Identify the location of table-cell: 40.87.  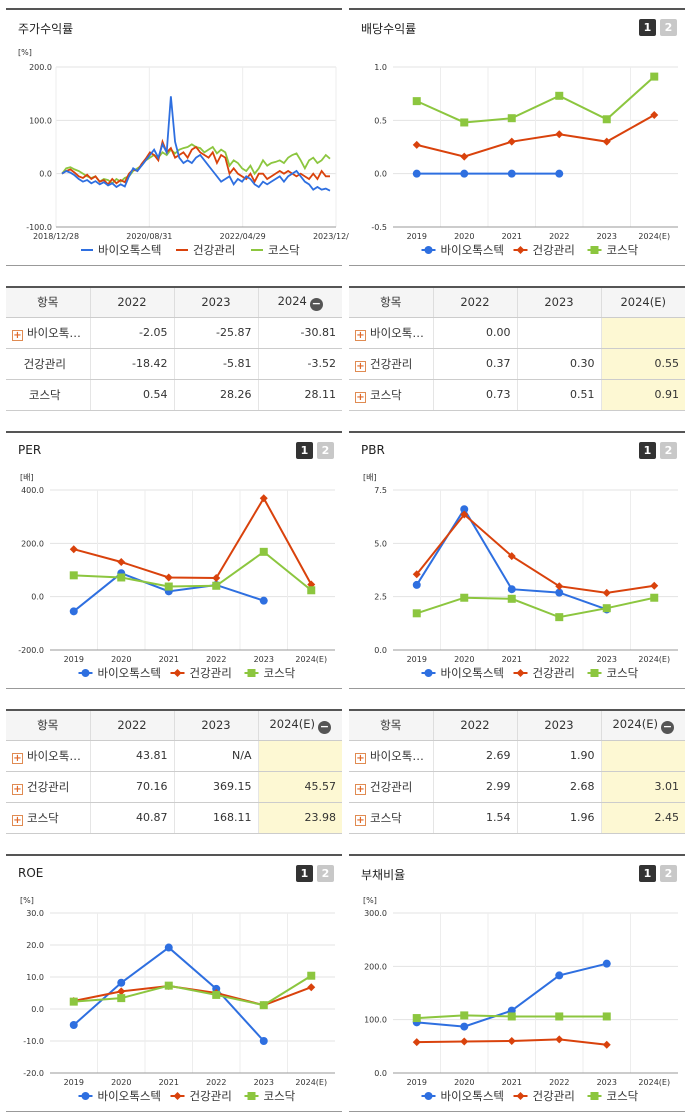
(132, 818).